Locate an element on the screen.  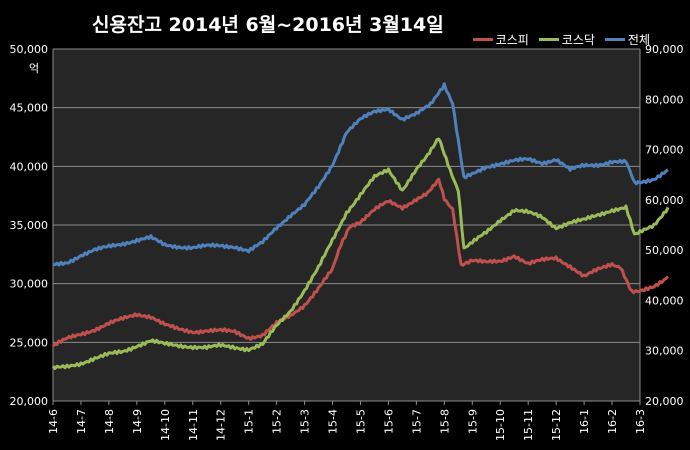
left-tick-label: 45,000 is located at coordinates (29, 108).